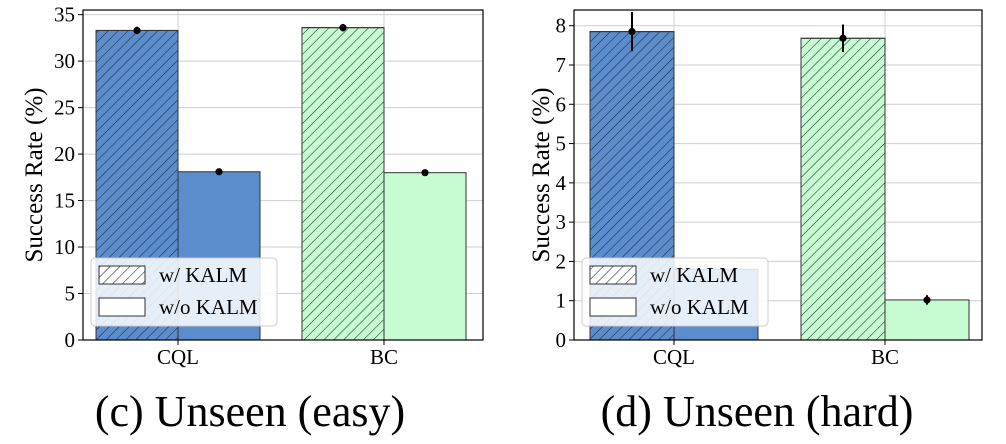 This screenshot has width=1006, height=444. I want to click on ytick-label-30: 30, so click(64, 61).